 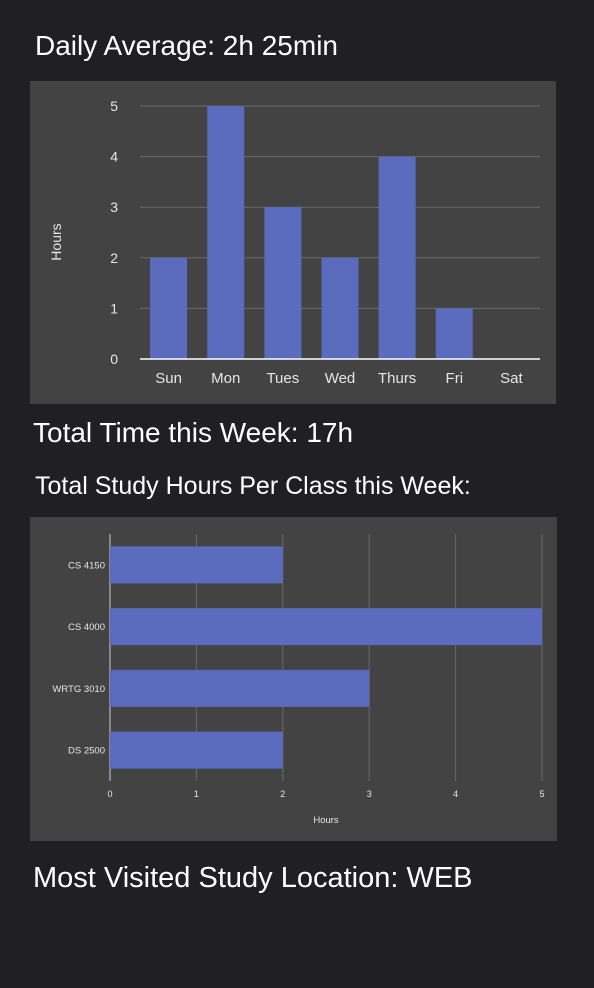 What do you see at coordinates (455, 794) in the screenshot?
I see `x-tick-label: 4` at bounding box center [455, 794].